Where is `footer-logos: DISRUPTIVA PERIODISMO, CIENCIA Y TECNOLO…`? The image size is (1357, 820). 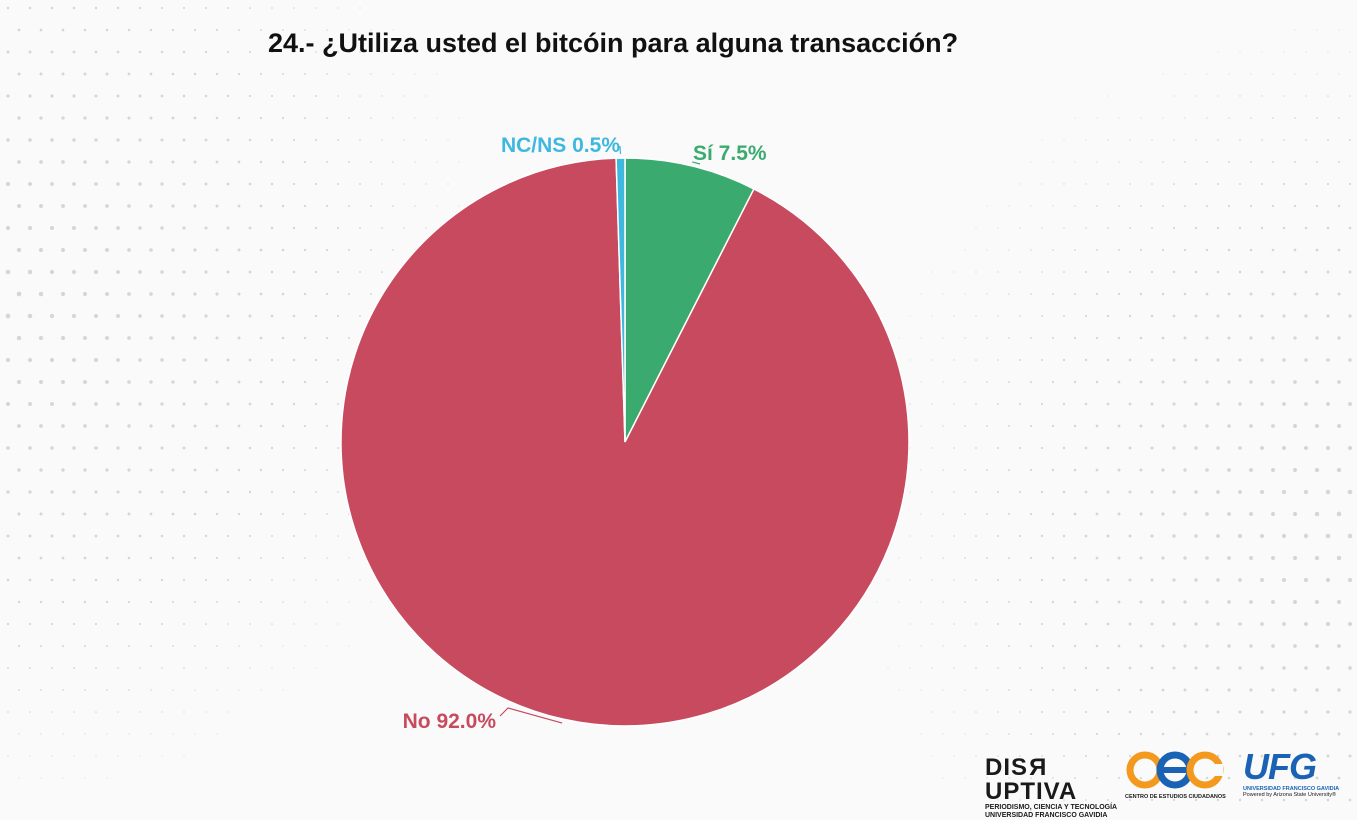
footer-logos: DISRUPTIVA PERIODISMO, CIENCIA Y TECNOLO… is located at coordinates (1170, 779).